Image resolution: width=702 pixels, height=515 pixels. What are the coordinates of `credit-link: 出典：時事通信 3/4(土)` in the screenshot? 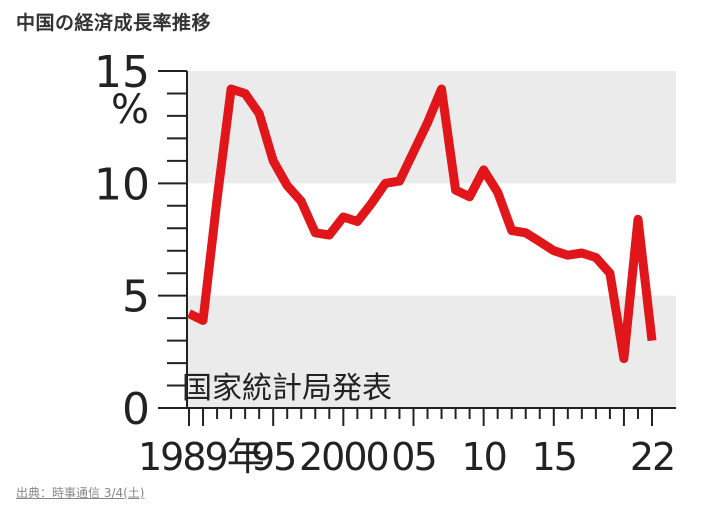 It's located at (80, 493).